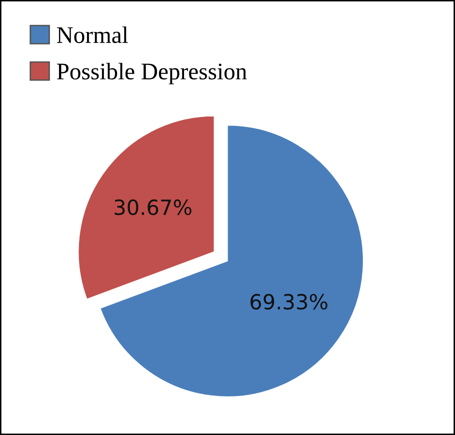  I want to click on data-label: 69.33%, so click(289, 302).